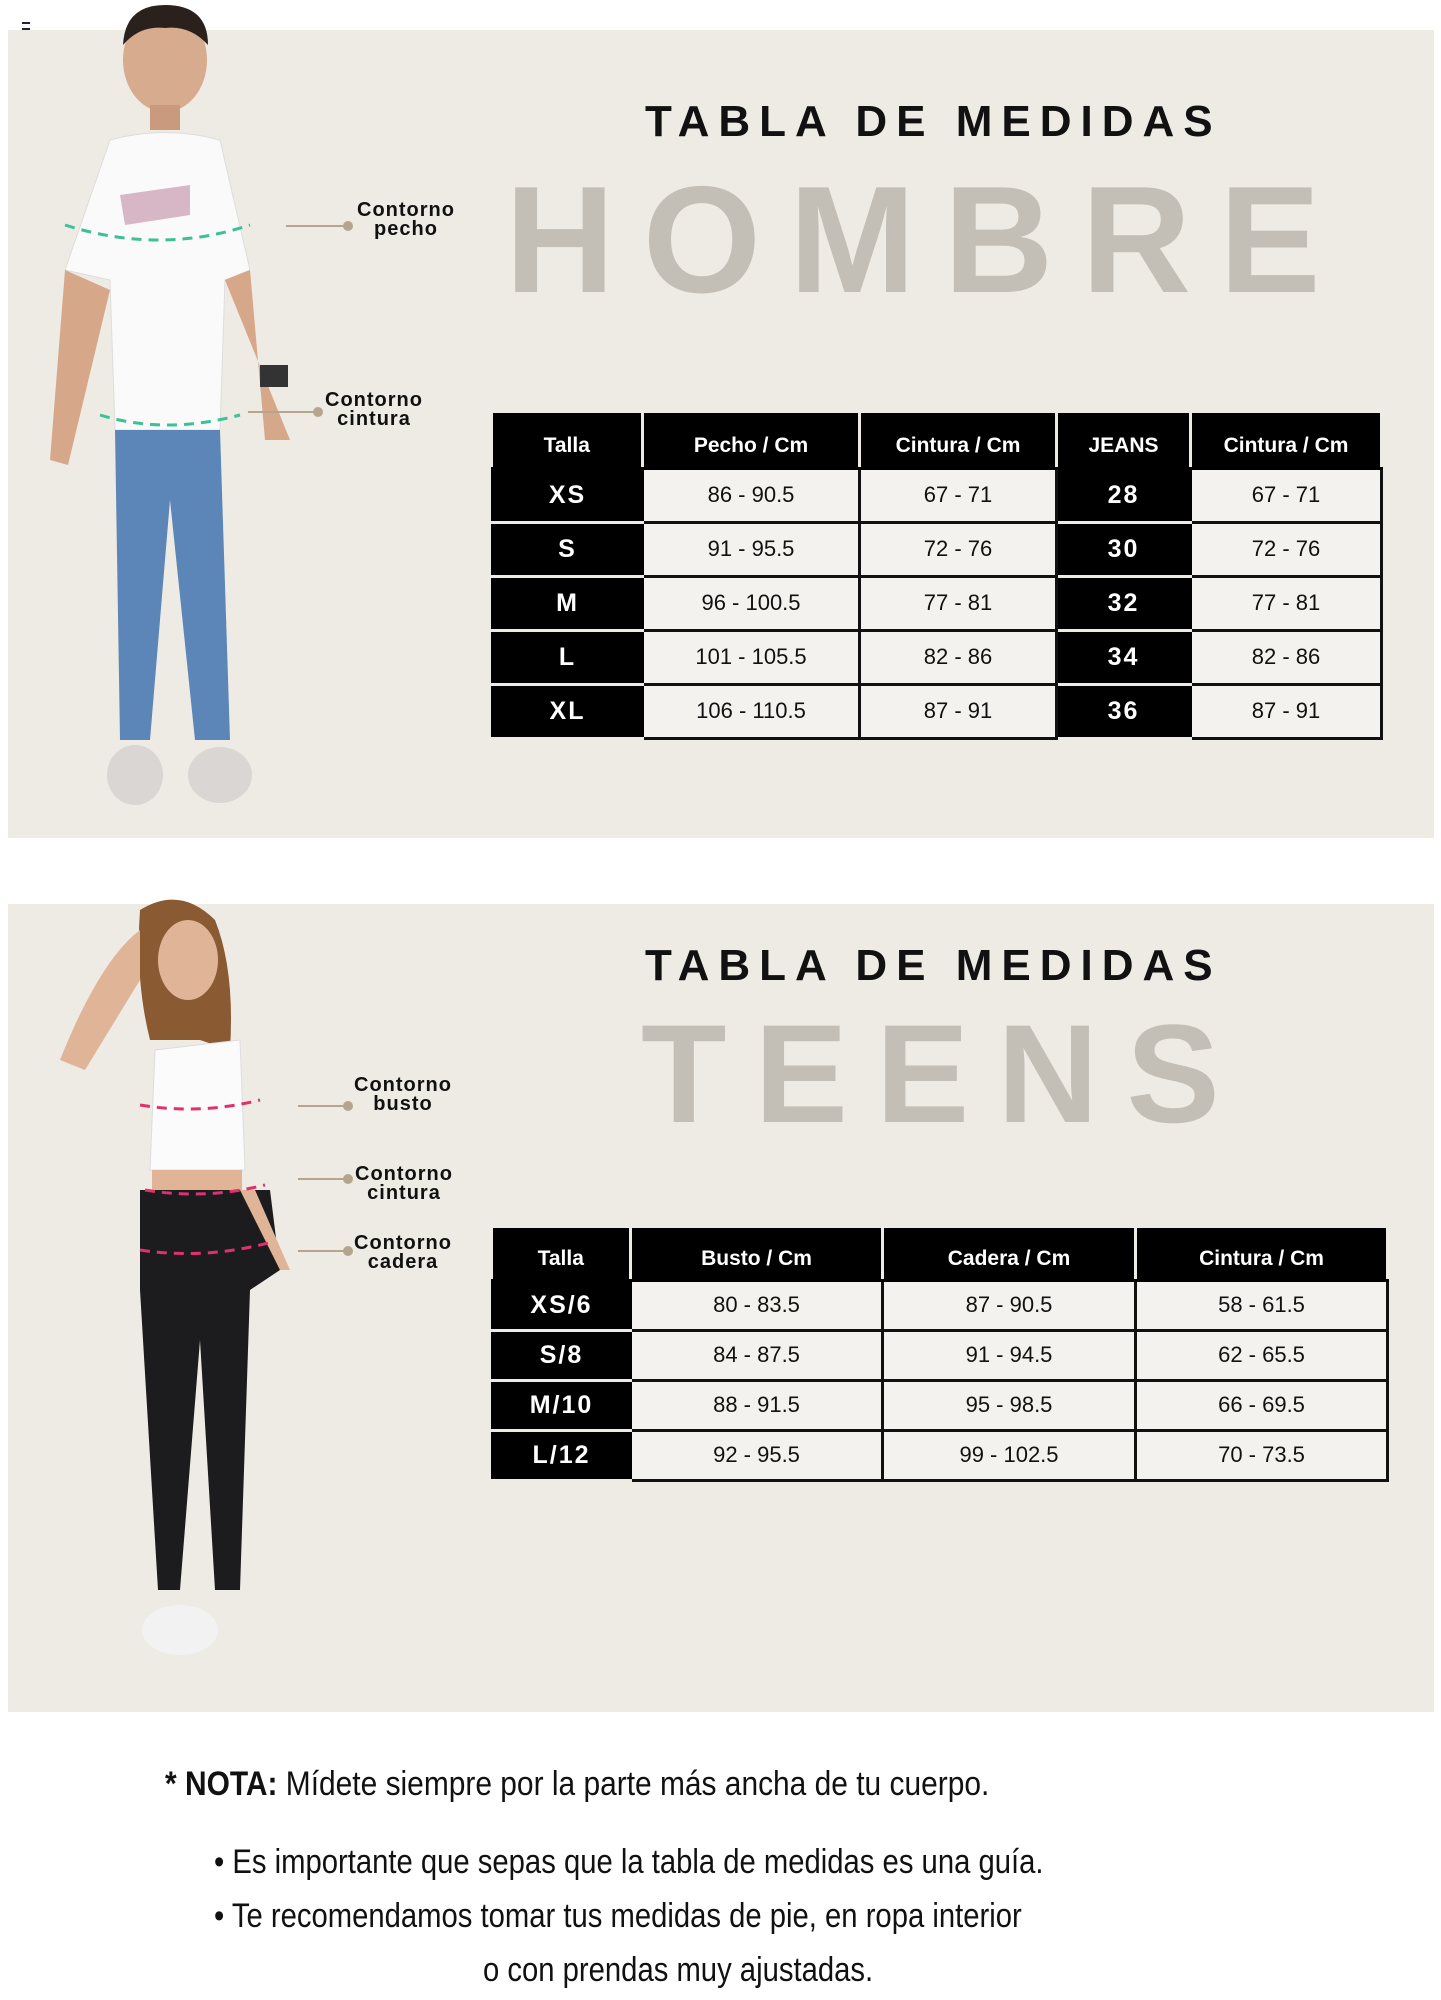  Describe the element at coordinates (325, 1251) in the screenshot. I see `cadera-leader-line` at that location.